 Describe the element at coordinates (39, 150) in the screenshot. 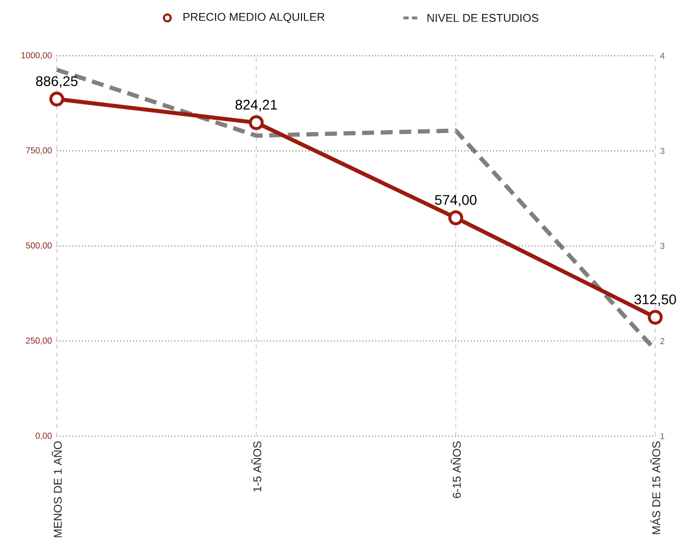

I see `y-tick-label: 750,00` at that location.